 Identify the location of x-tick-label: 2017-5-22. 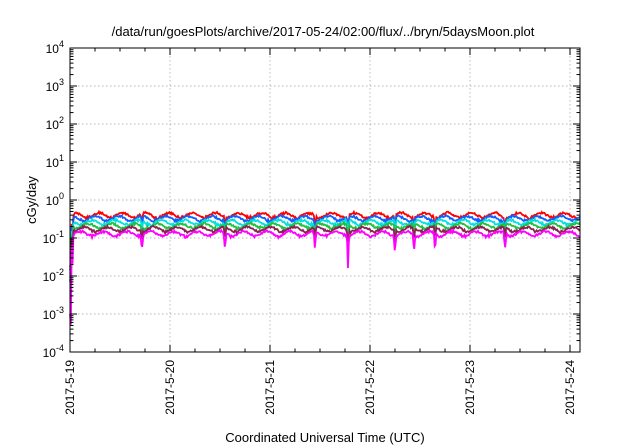
(370, 387).